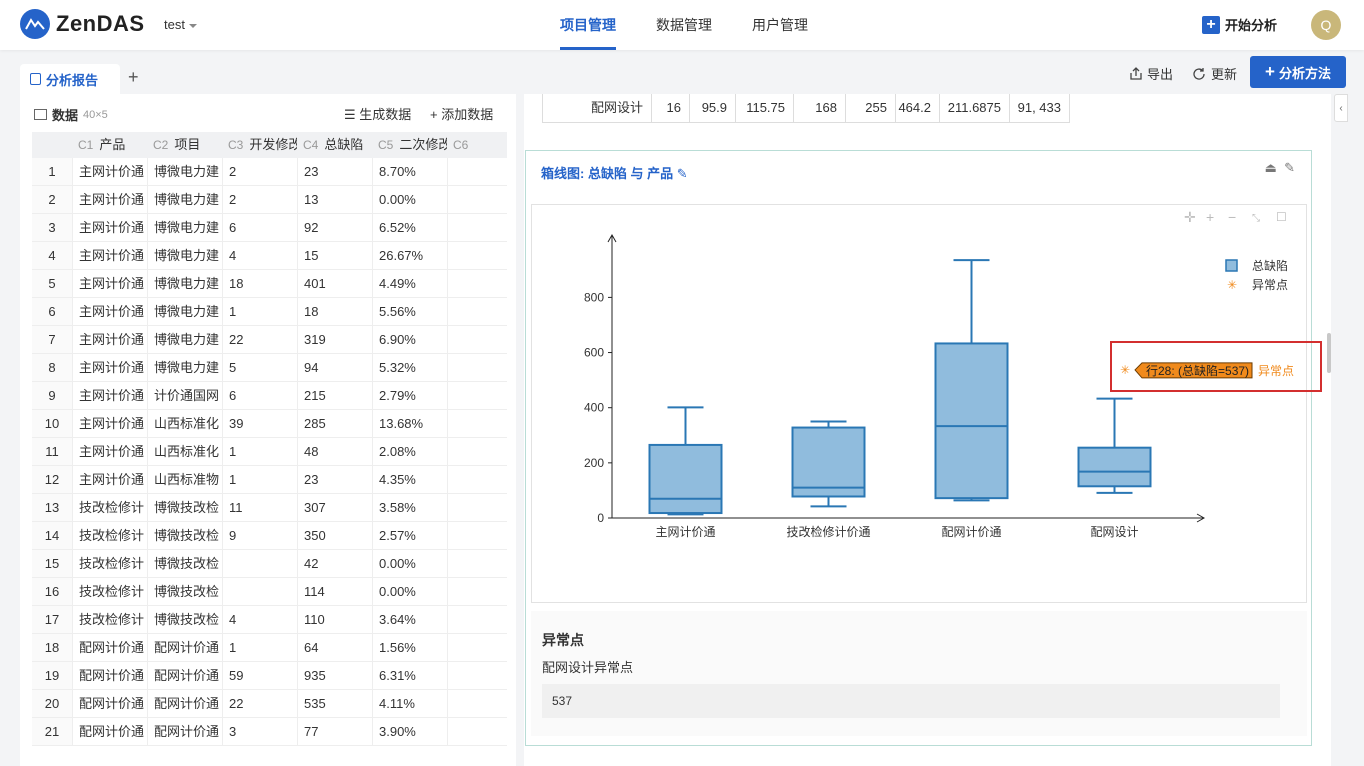 This screenshot has width=1364, height=766. I want to click on table-cell: 92, so click(334, 227).